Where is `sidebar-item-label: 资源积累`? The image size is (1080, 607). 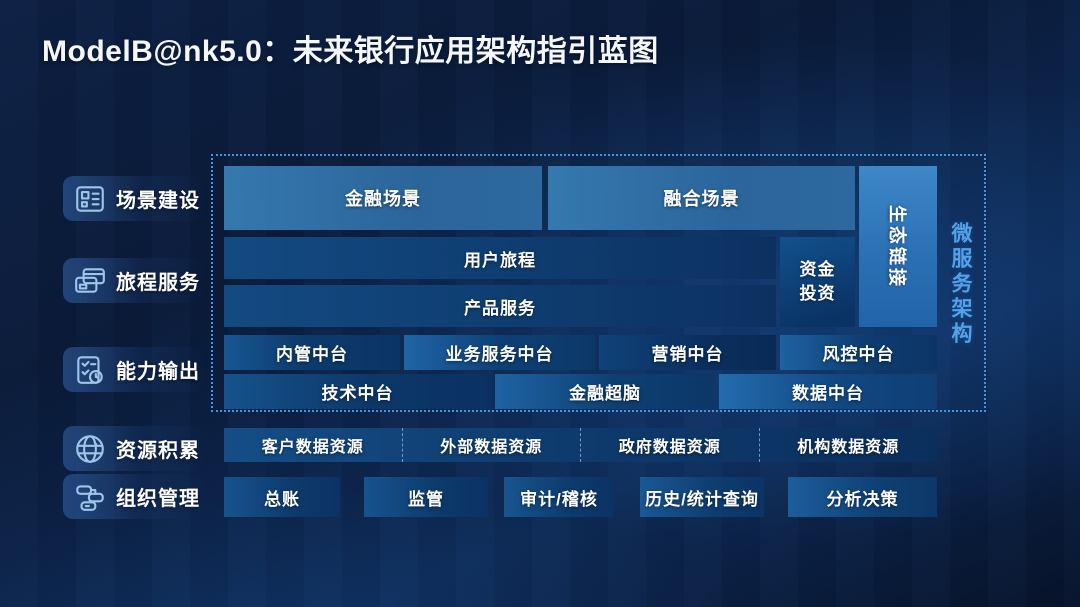
sidebar-item-label: 资源积累 is located at coordinates (158, 451).